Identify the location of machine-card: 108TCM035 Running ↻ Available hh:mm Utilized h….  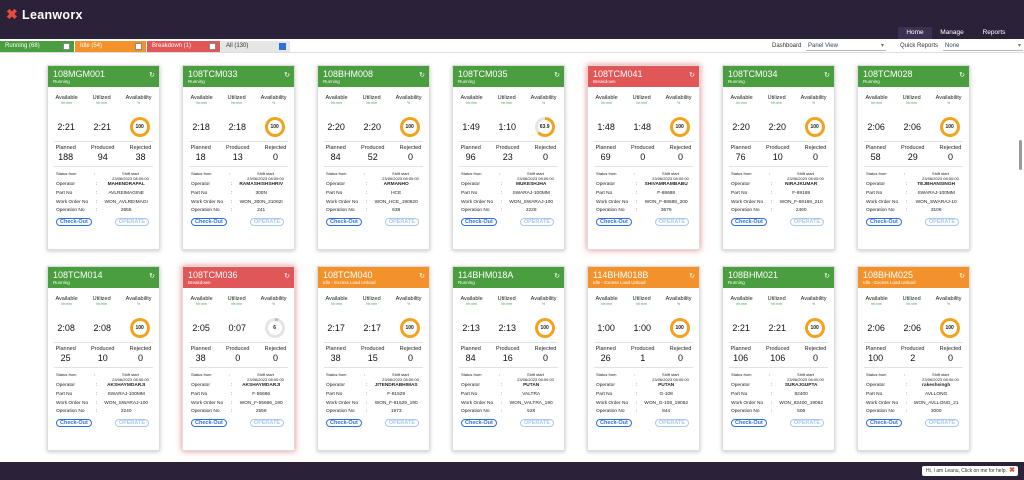
(508, 157).